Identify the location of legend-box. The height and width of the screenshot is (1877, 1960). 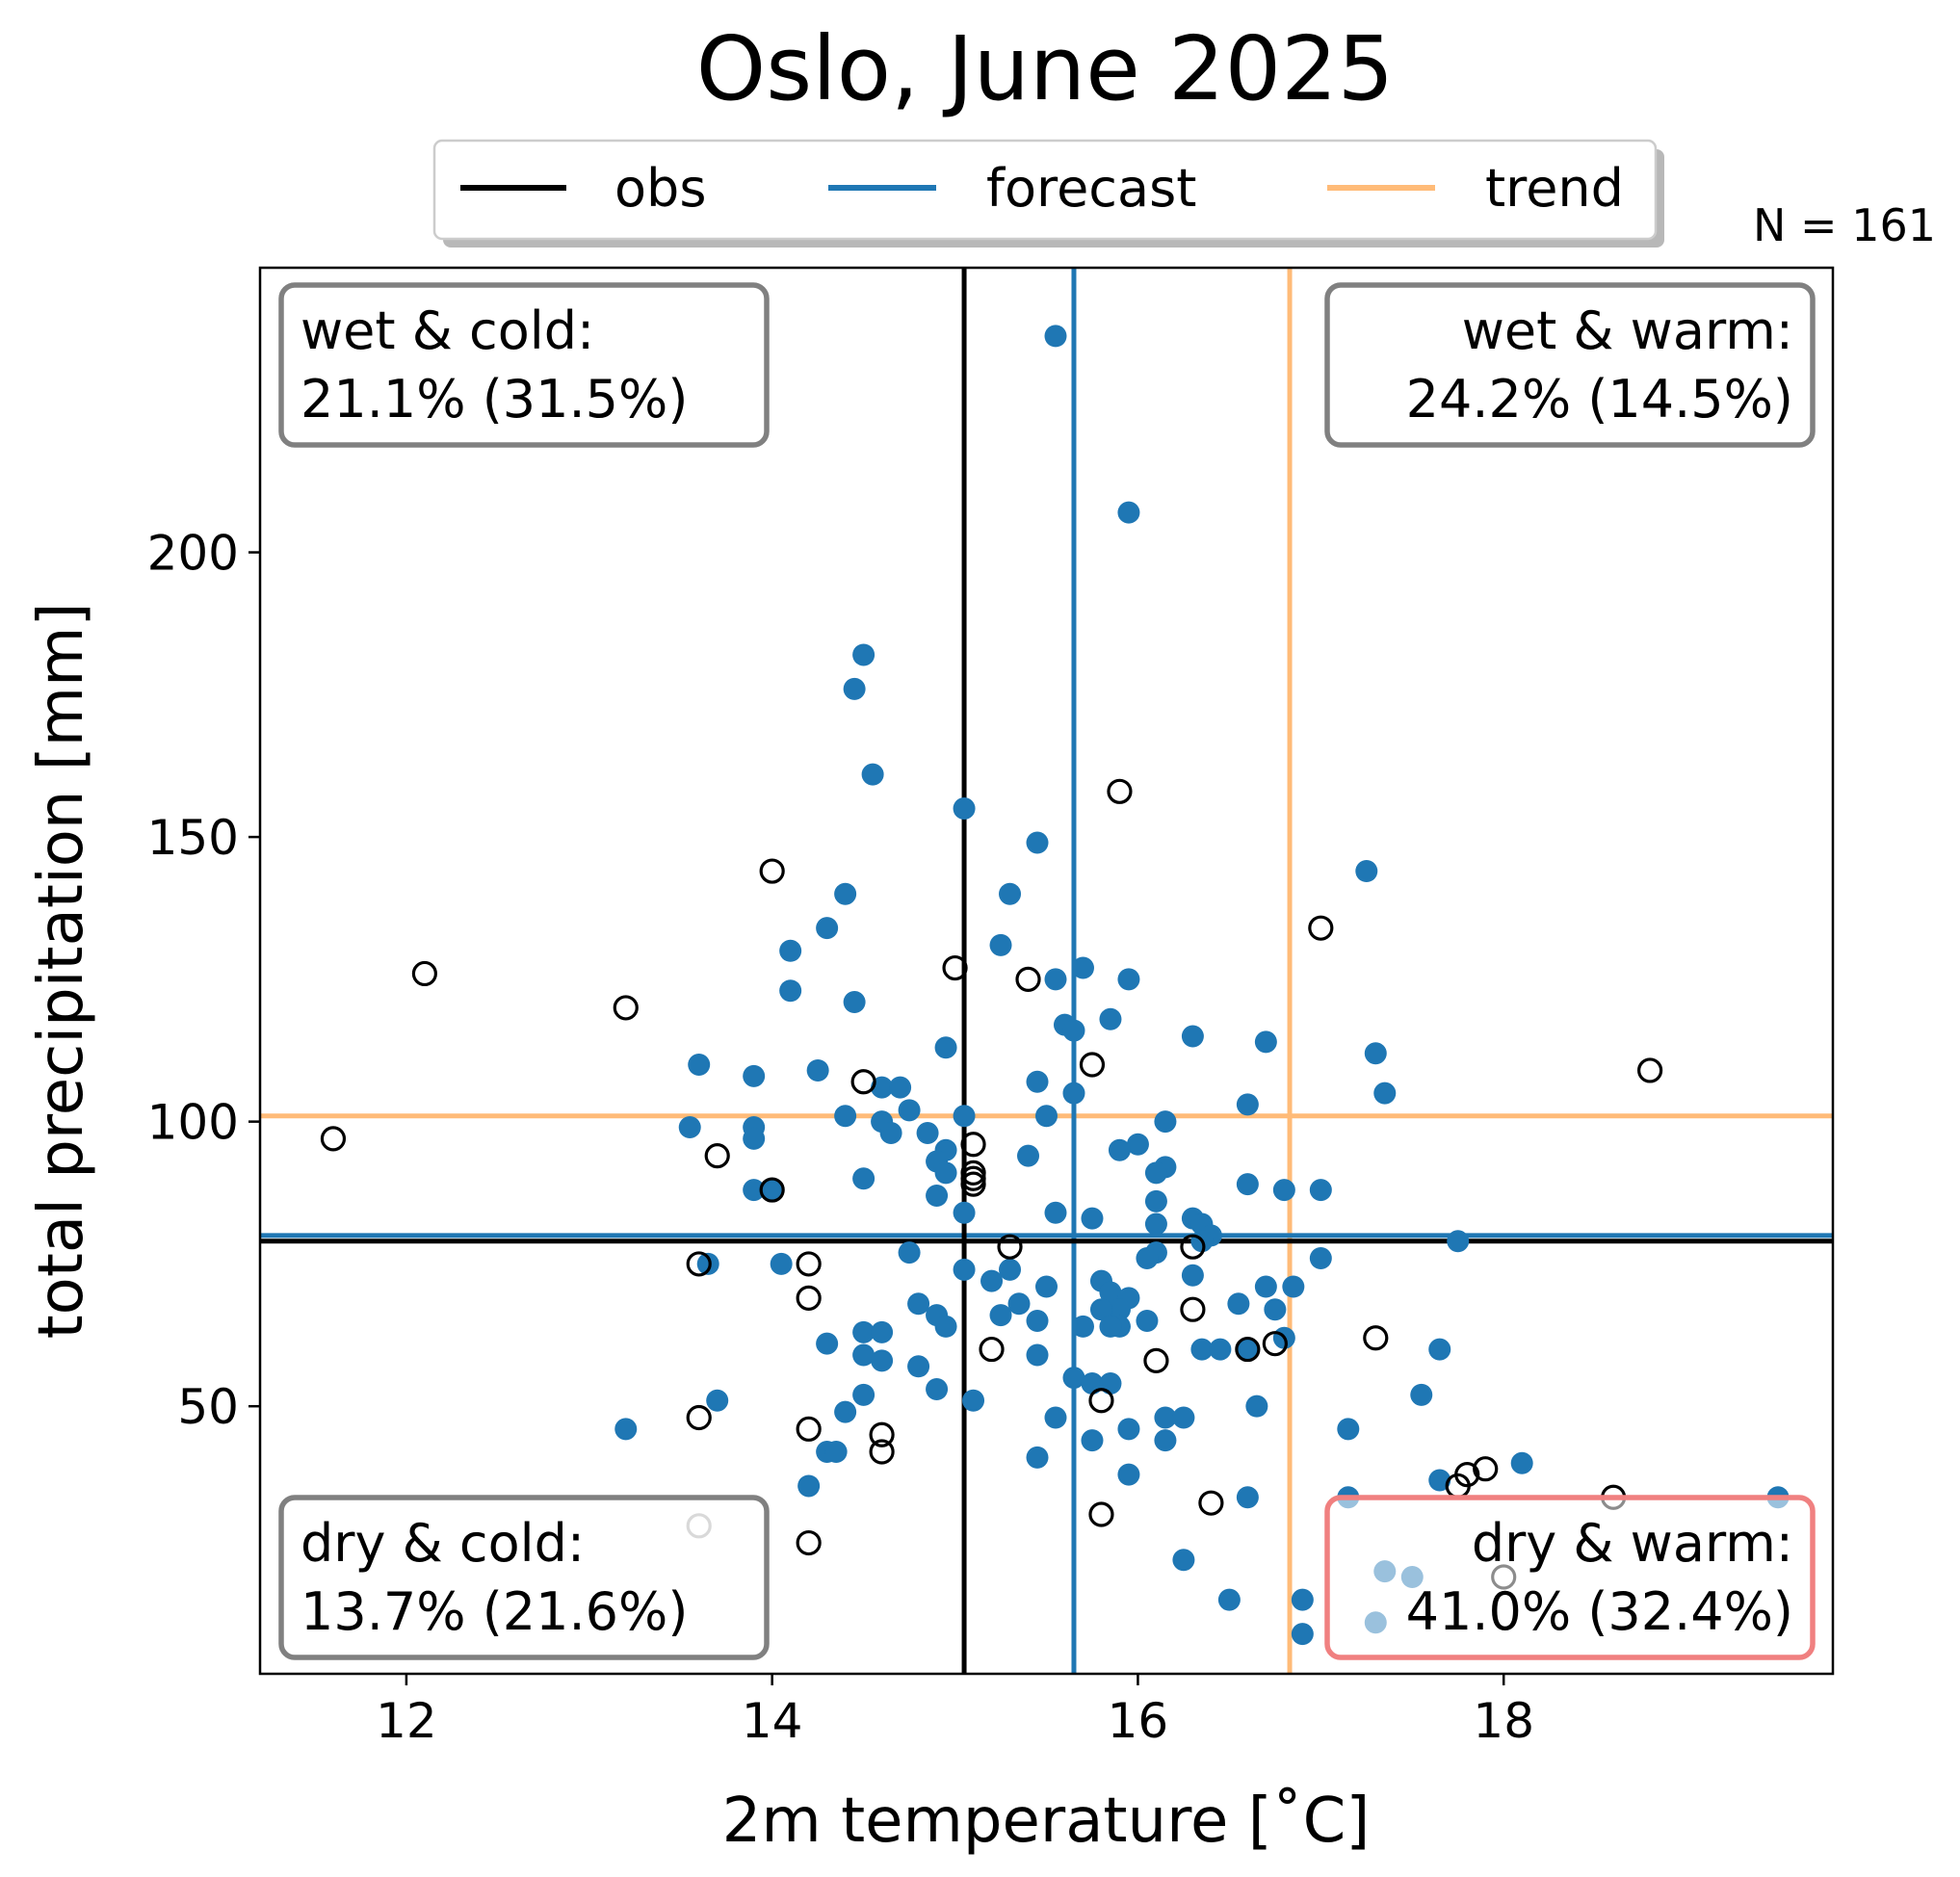
(1045, 190).